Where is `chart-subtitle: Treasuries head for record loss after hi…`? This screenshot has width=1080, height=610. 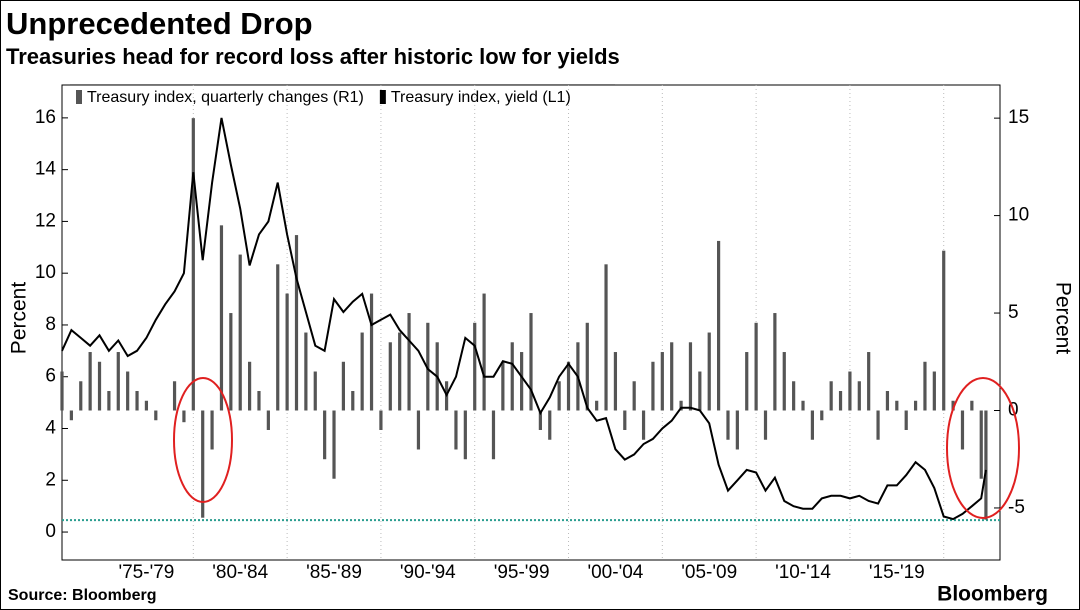 chart-subtitle: Treasuries head for record loss after hi… is located at coordinates (313, 56).